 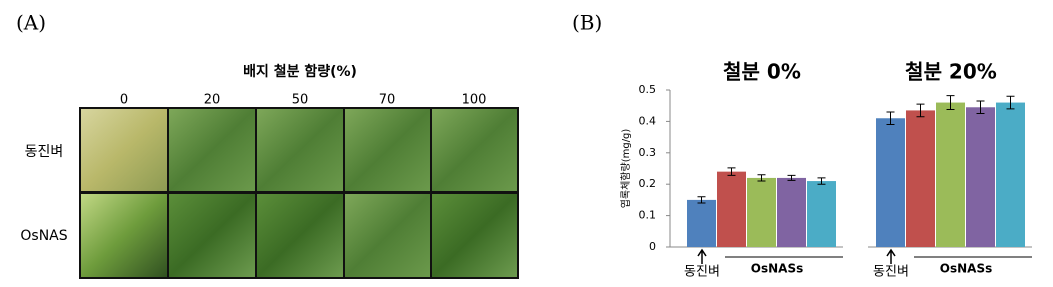 What do you see at coordinates (44, 152) in the screenshot?
I see `row-label: 동진벼` at bounding box center [44, 152].